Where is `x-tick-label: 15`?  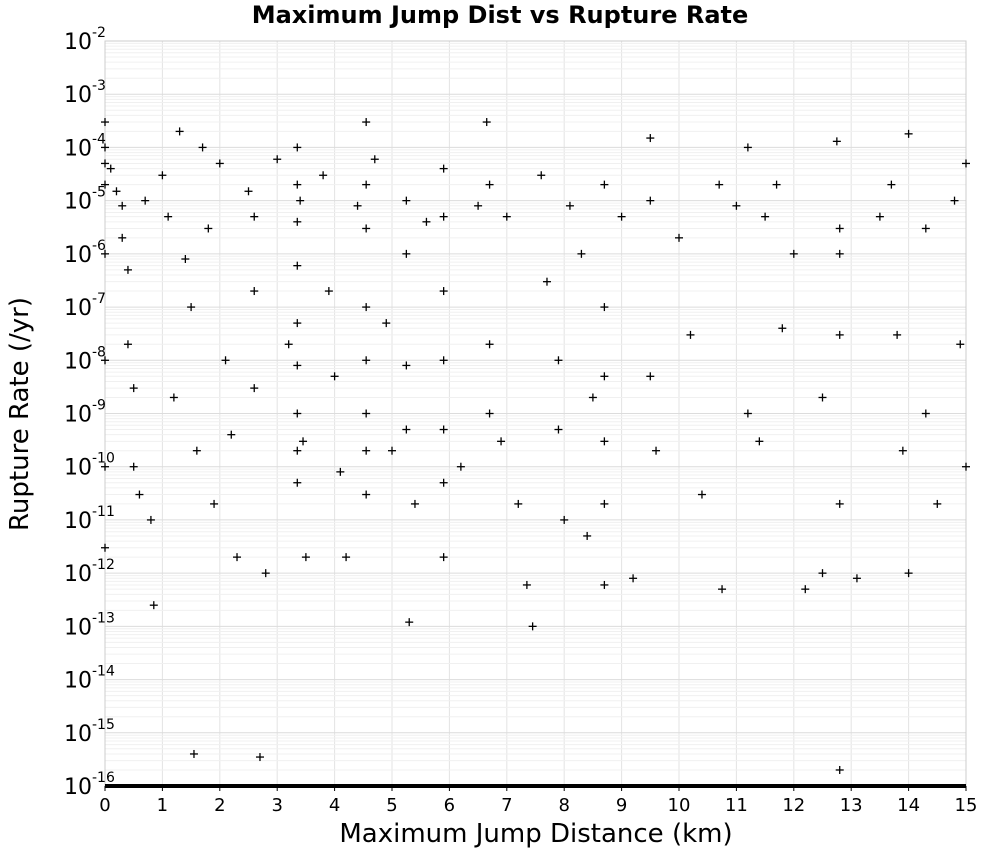
x-tick-label: 15 is located at coordinates (966, 805).